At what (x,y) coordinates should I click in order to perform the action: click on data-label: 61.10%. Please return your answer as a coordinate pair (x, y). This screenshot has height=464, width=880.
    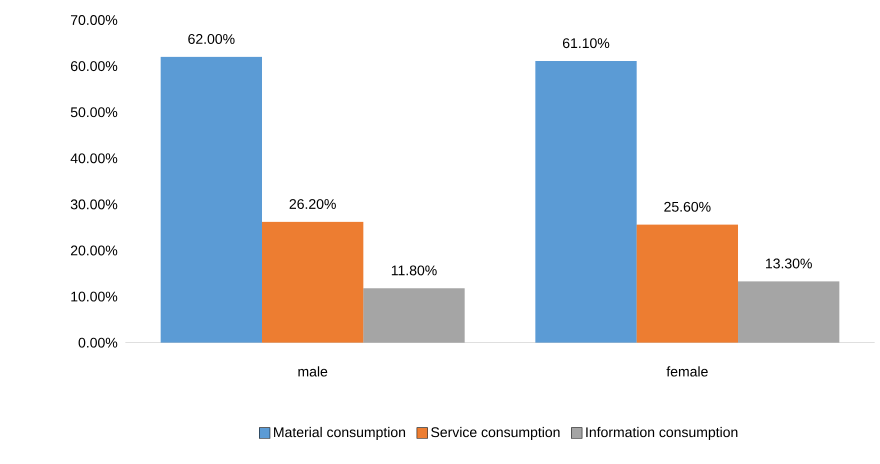
    Looking at the image, I should click on (586, 43).